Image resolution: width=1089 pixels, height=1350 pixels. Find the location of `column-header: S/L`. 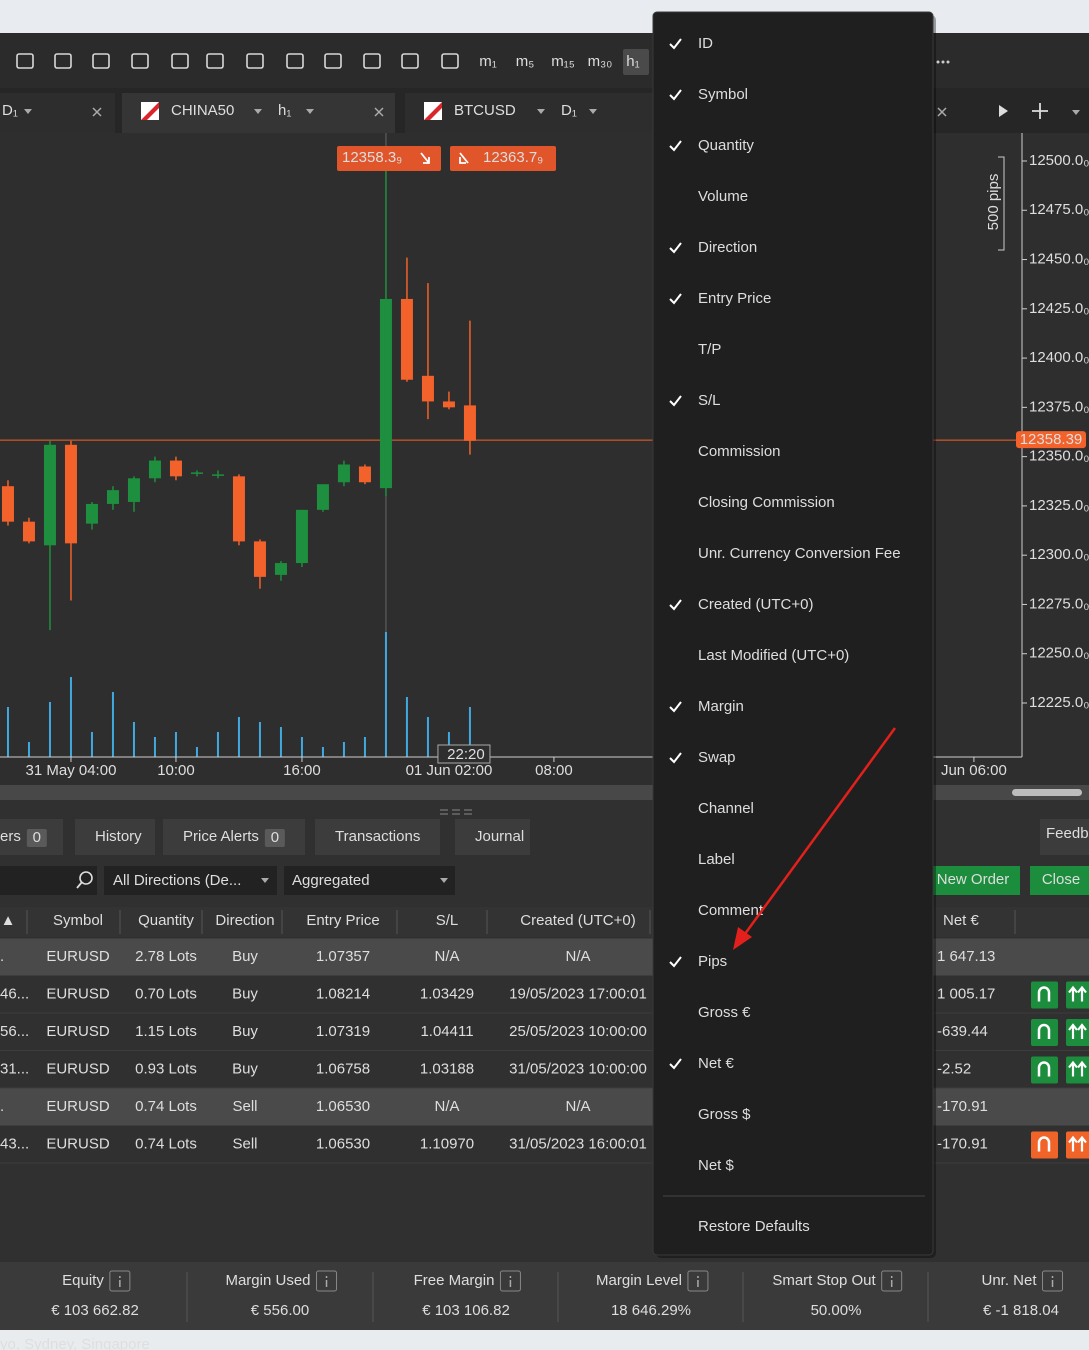

column-header: S/L is located at coordinates (447, 920).